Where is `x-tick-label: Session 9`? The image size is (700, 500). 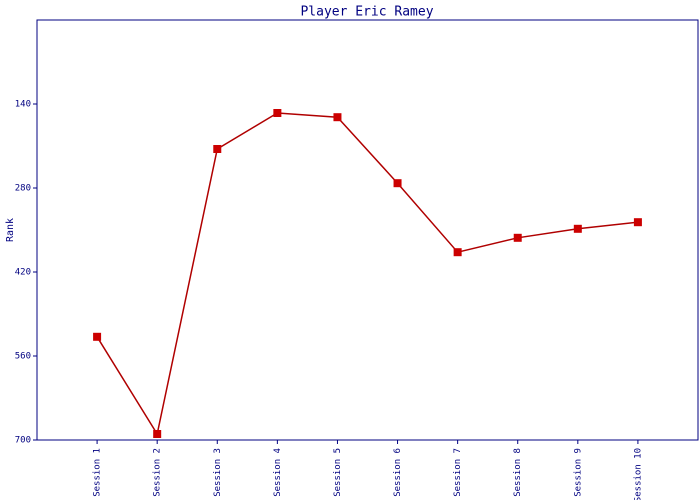 x-tick-label: Session 9 is located at coordinates (578, 472).